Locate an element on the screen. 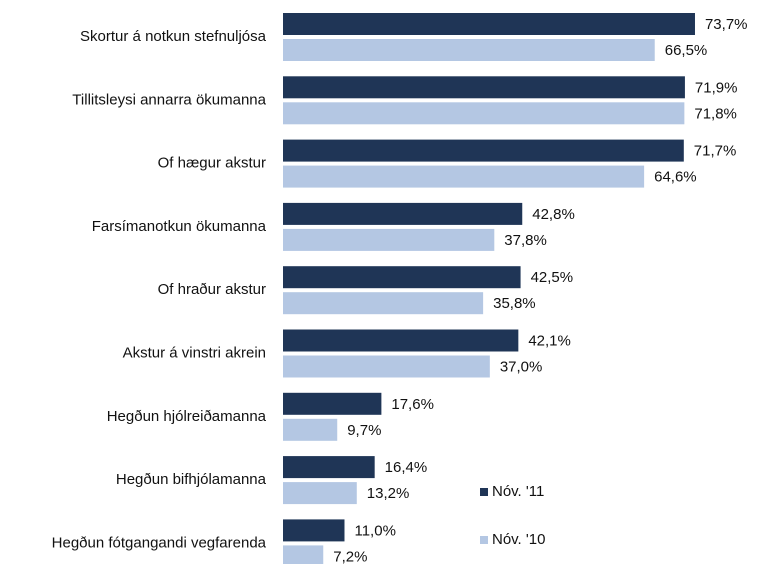 The image size is (766, 564). value-label: 35,8% is located at coordinates (514, 303).